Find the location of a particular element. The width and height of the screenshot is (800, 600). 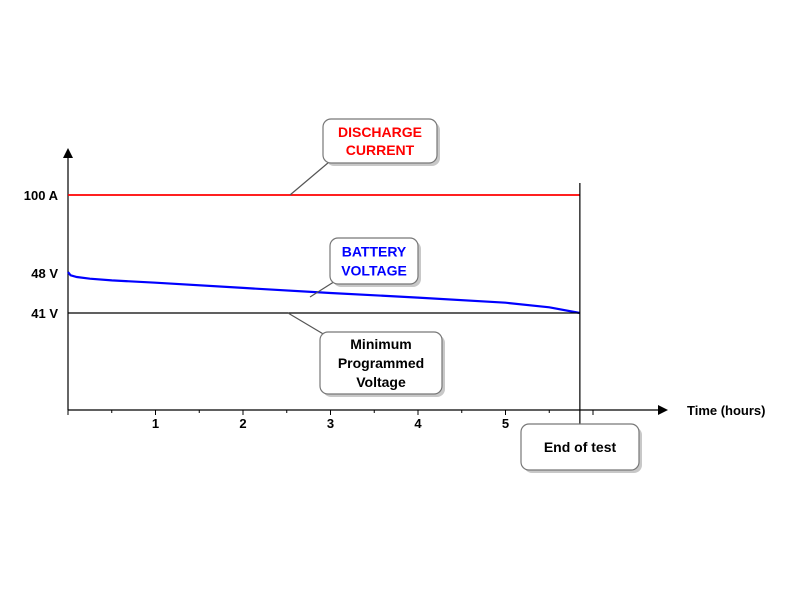

y-tick-label: 48 V is located at coordinates (44, 273).